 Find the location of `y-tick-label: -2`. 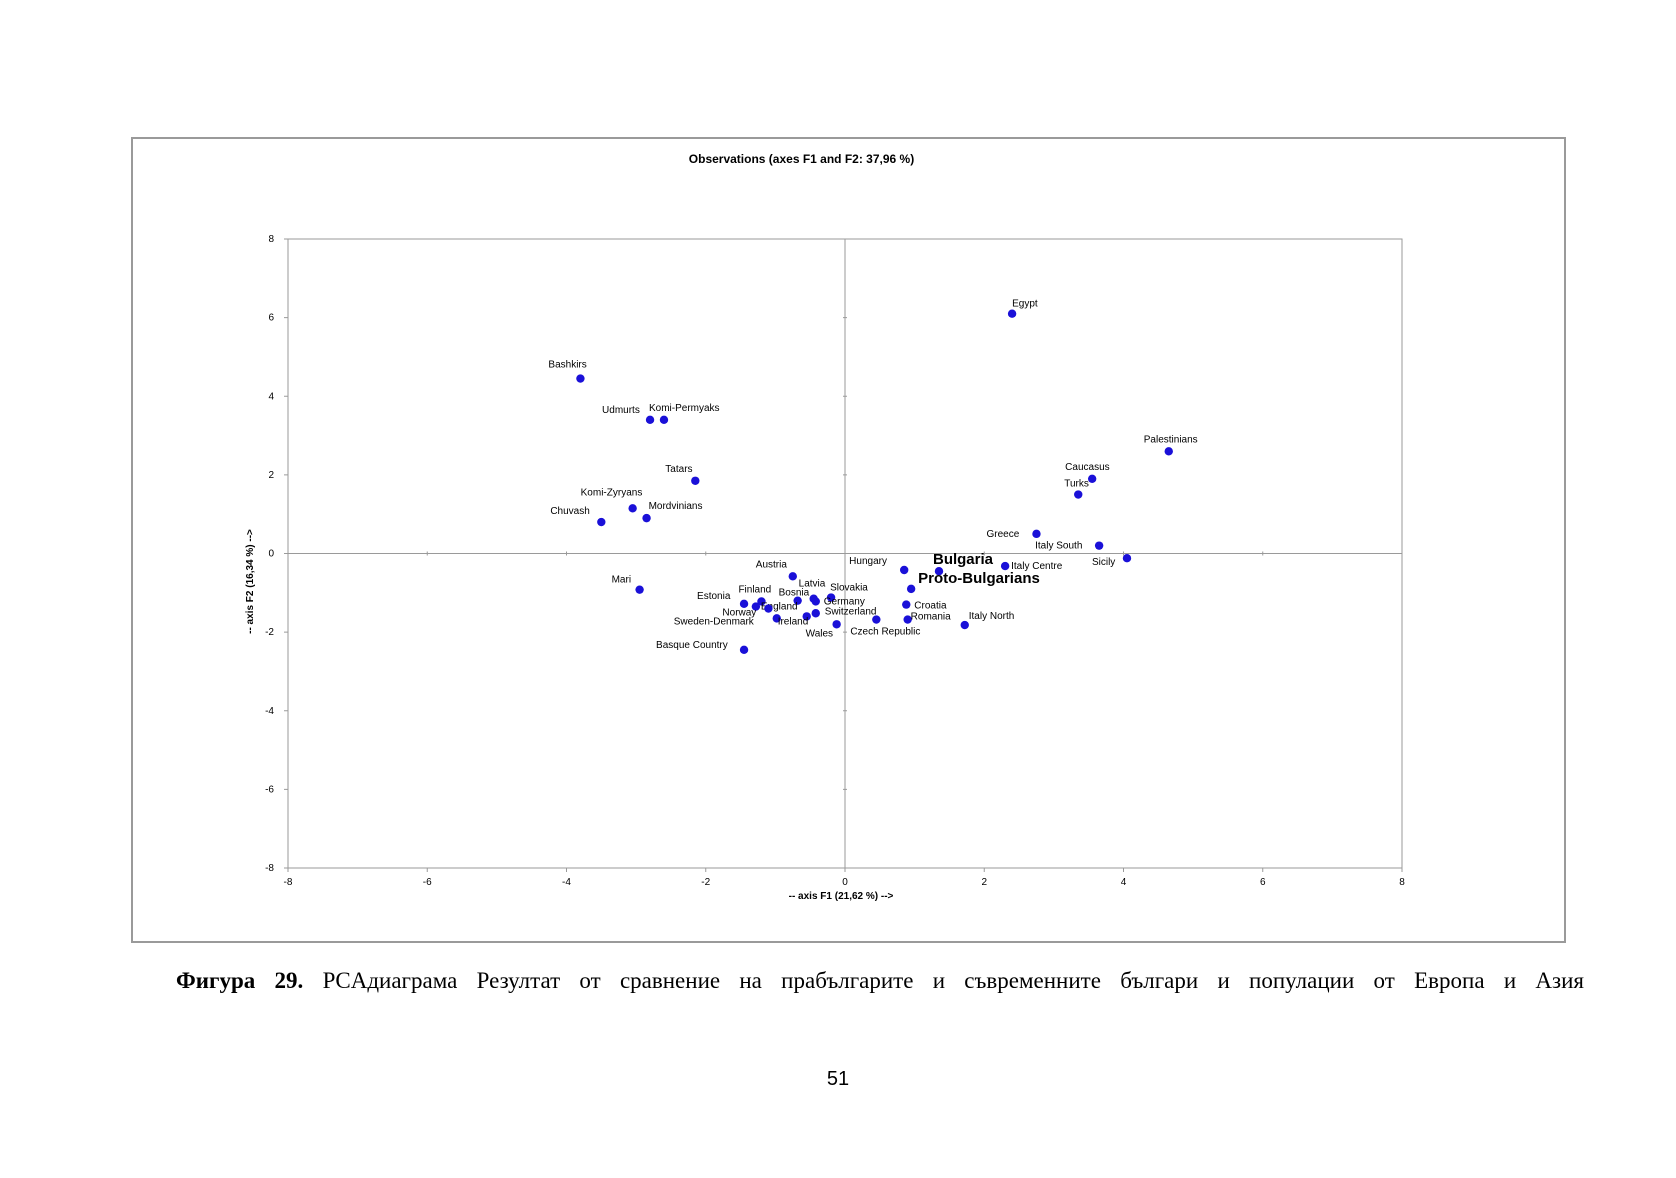

y-tick-label: -2 is located at coordinates (269, 632).